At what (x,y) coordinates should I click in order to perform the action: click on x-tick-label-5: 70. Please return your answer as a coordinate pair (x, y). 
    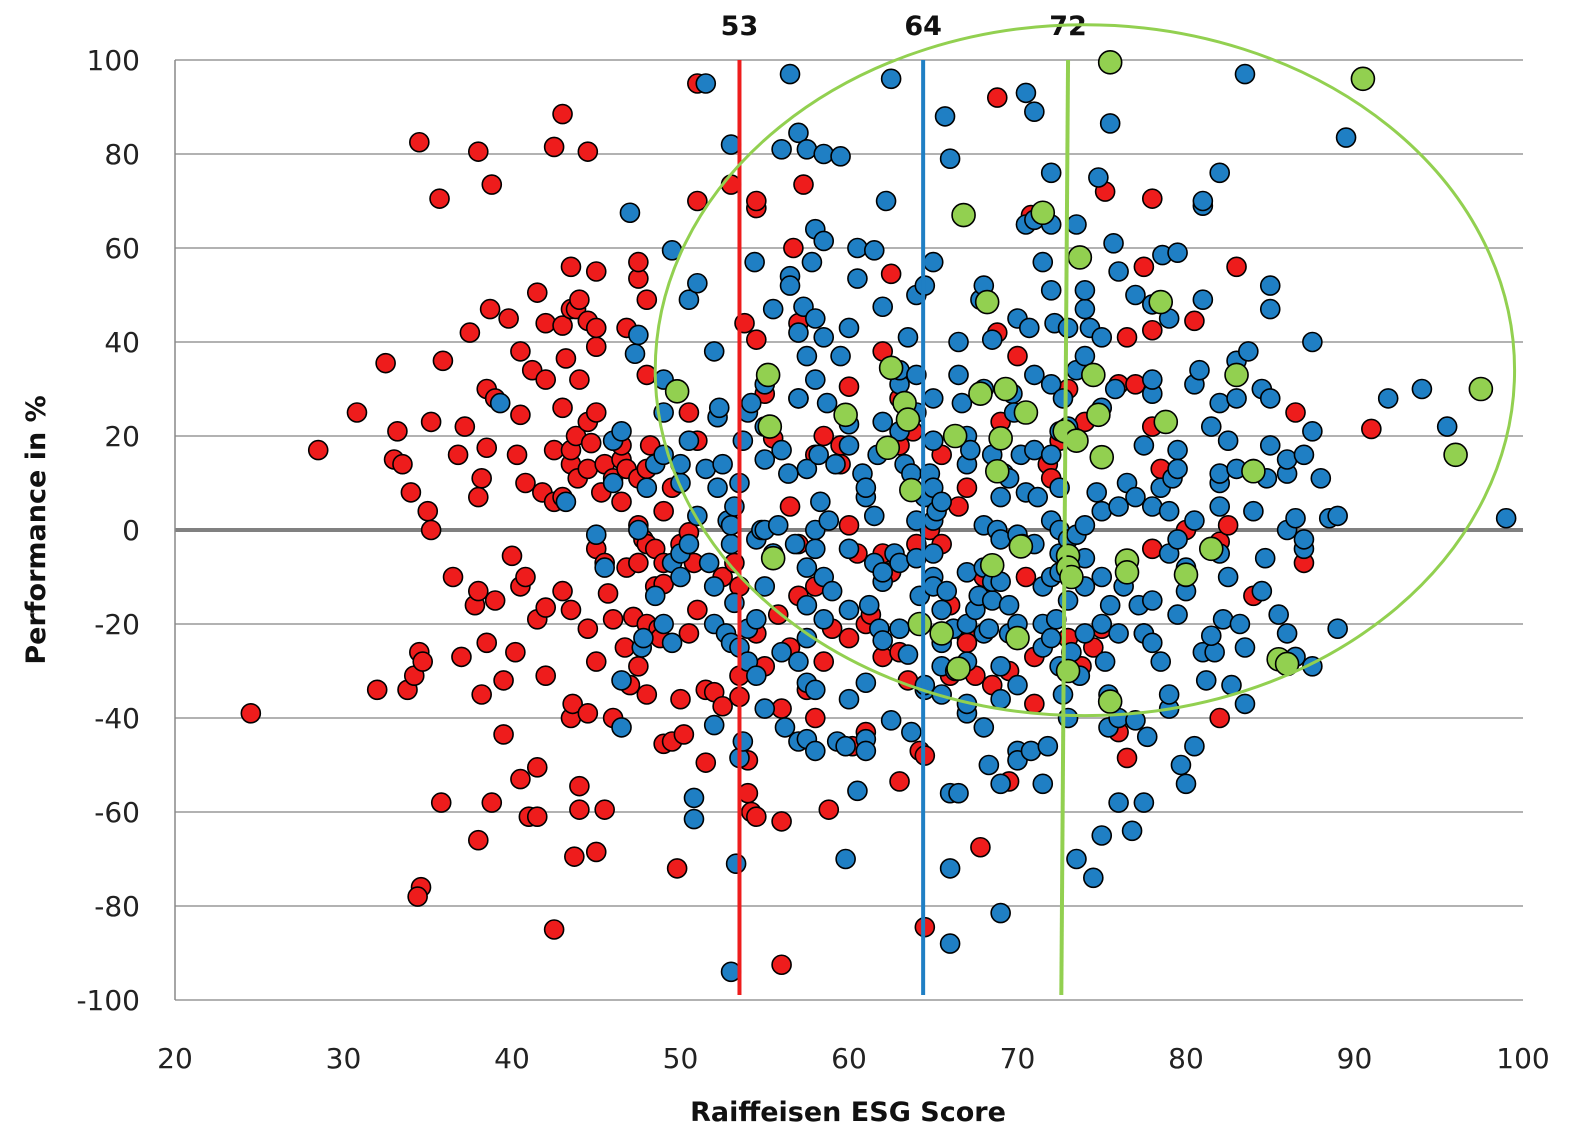
    Looking at the image, I should click on (1018, 1058).